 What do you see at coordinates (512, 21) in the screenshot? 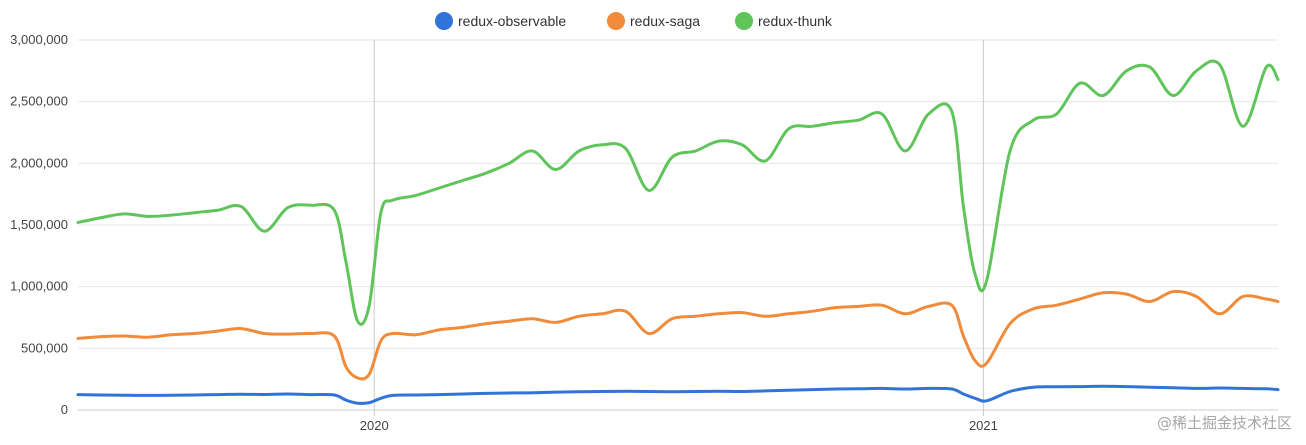
I see `legend-label: redux-observable` at bounding box center [512, 21].